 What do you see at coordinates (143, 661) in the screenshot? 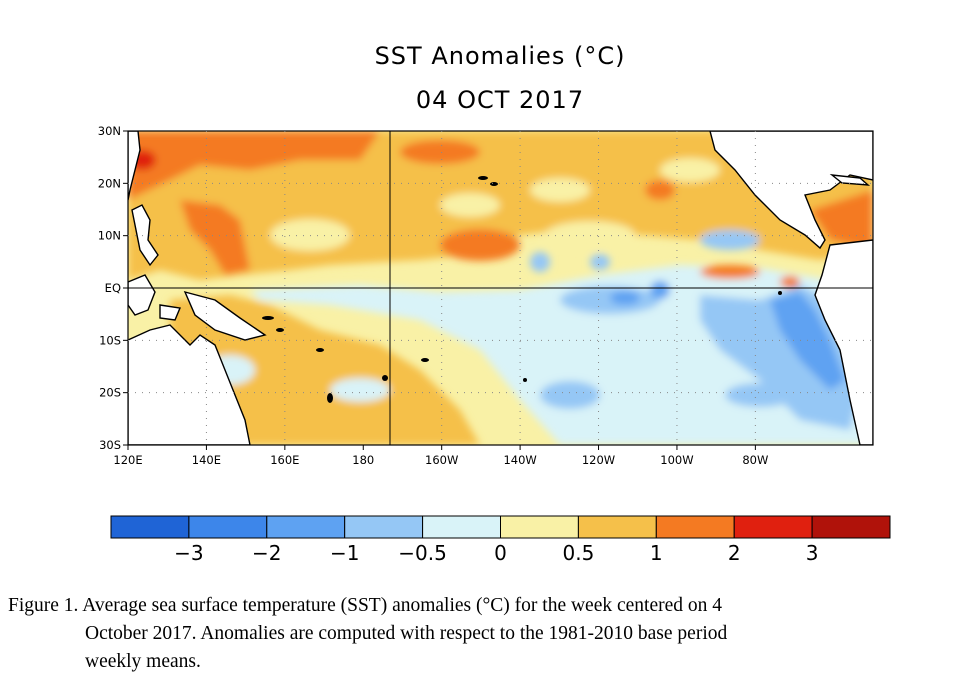
I see `caption-line-3: weekly means.` at bounding box center [143, 661].